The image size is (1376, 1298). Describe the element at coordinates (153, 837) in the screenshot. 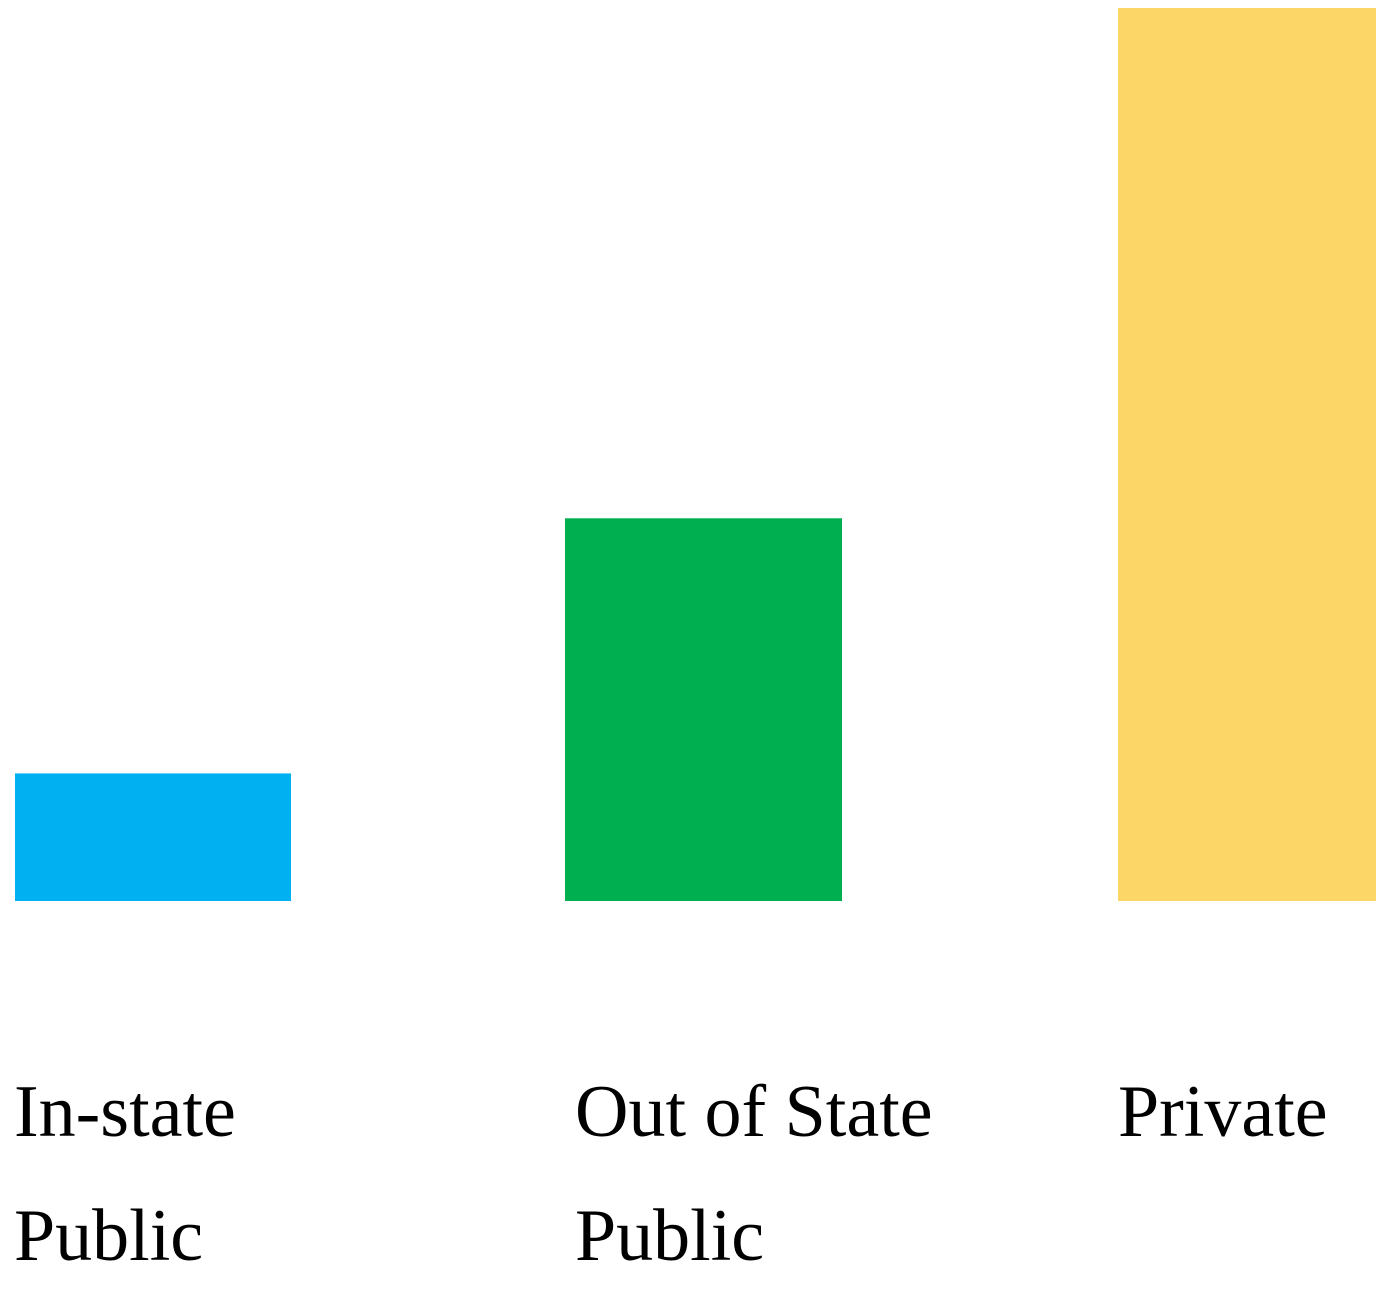

I see `bar-in-state-public` at that location.